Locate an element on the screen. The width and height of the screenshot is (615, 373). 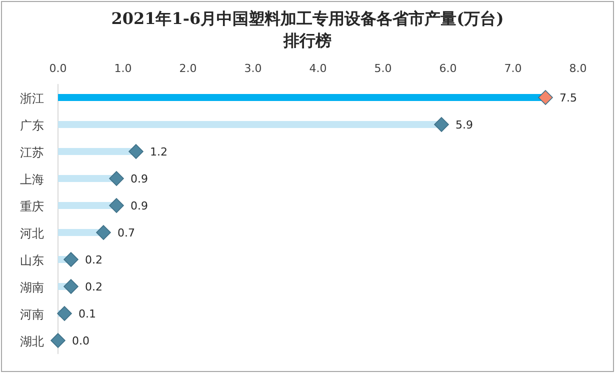
y-tick-label: 江苏 is located at coordinates (32, 153).